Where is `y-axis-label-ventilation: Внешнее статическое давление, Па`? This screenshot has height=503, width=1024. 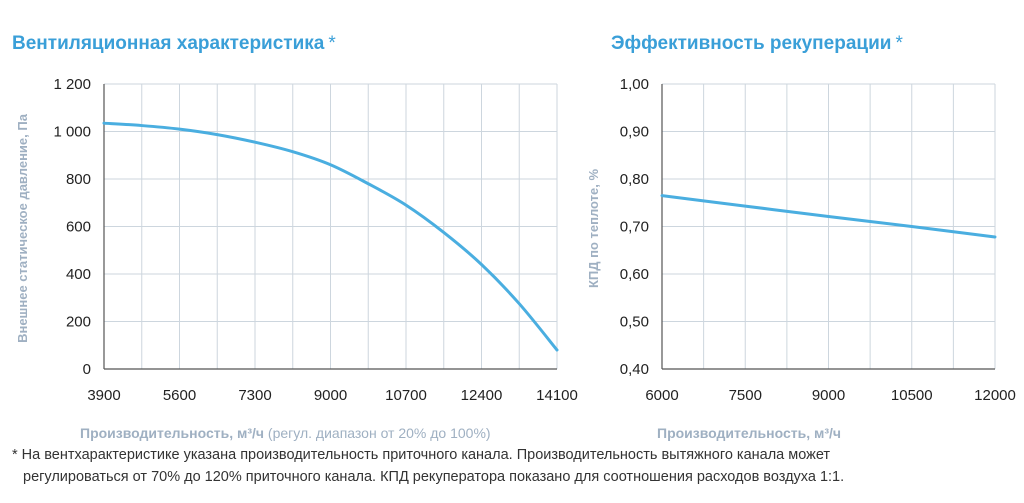 y-axis-label-ventilation: Внешнее статическое давление, Па is located at coordinates (22, 228).